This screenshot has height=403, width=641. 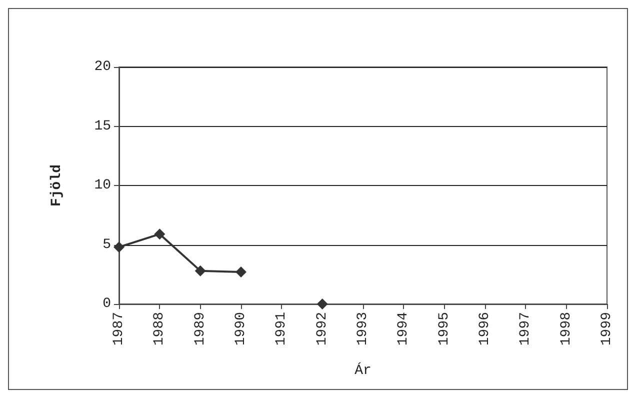 What do you see at coordinates (102, 186) in the screenshot?
I see `y-tick-label: 10` at bounding box center [102, 186].